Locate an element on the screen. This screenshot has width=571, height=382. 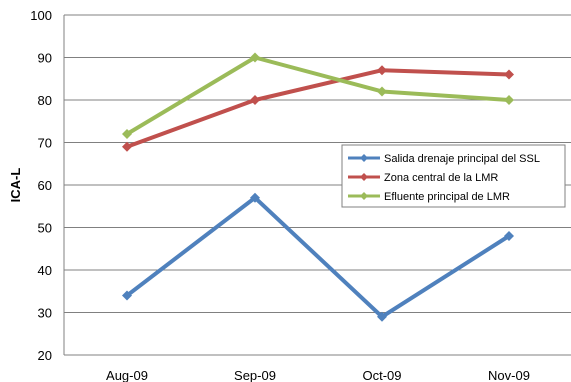
y-tick-label: 60 is located at coordinates (45, 185).